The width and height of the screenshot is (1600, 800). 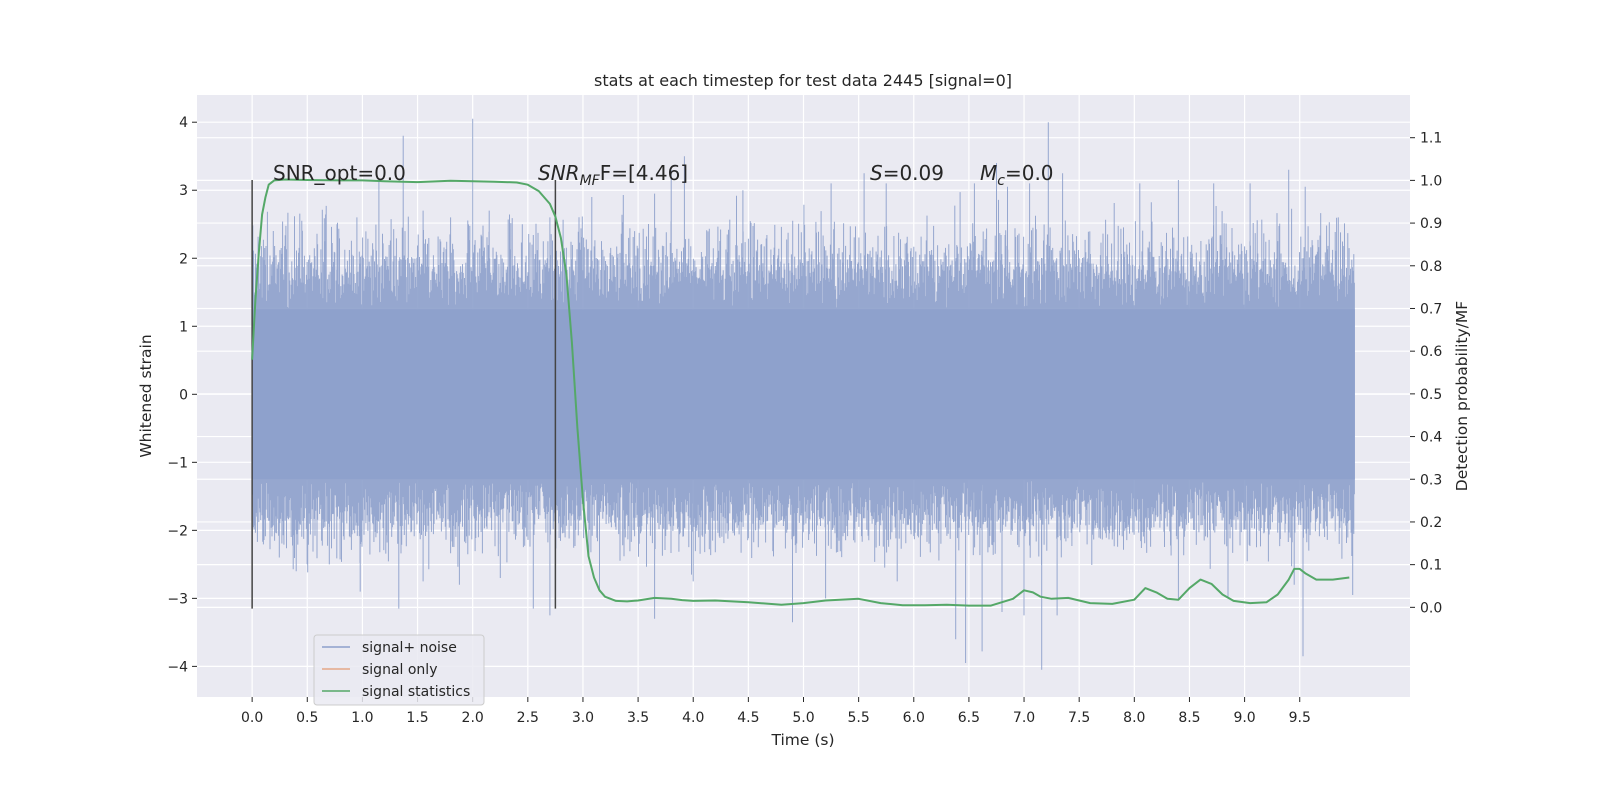 What do you see at coordinates (1079, 718) in the screenshot?
I see `x-tick-label: 7.5` at bounding box center [1079, 718].